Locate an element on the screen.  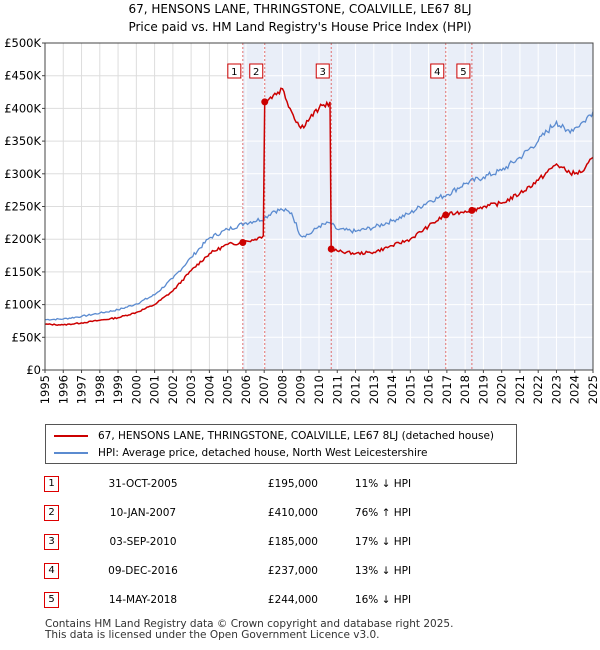
x-tick-label: 2003 is located at coordinates (191, 389).